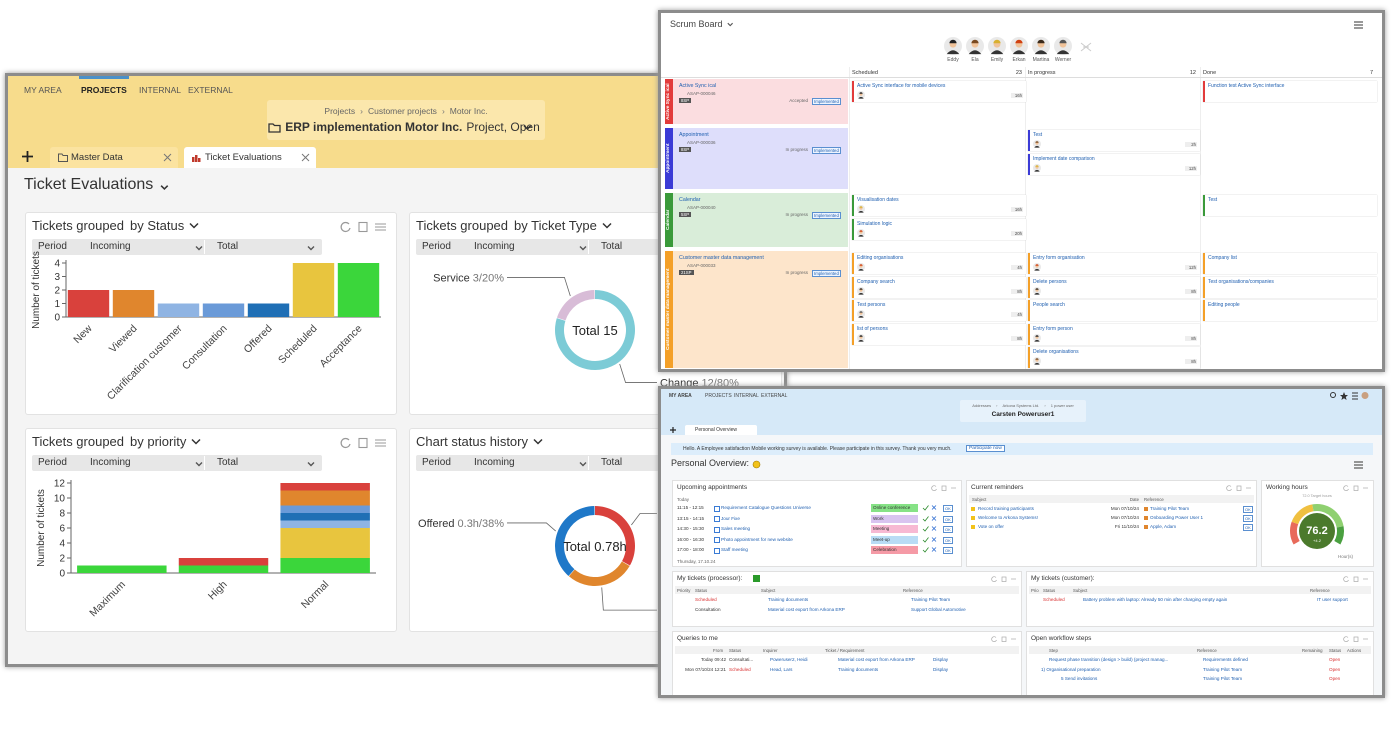  What do you see at coordinates (798, 100) in the screenshot?
I see `story-status: Accepted` at bounding box center [798, 100].